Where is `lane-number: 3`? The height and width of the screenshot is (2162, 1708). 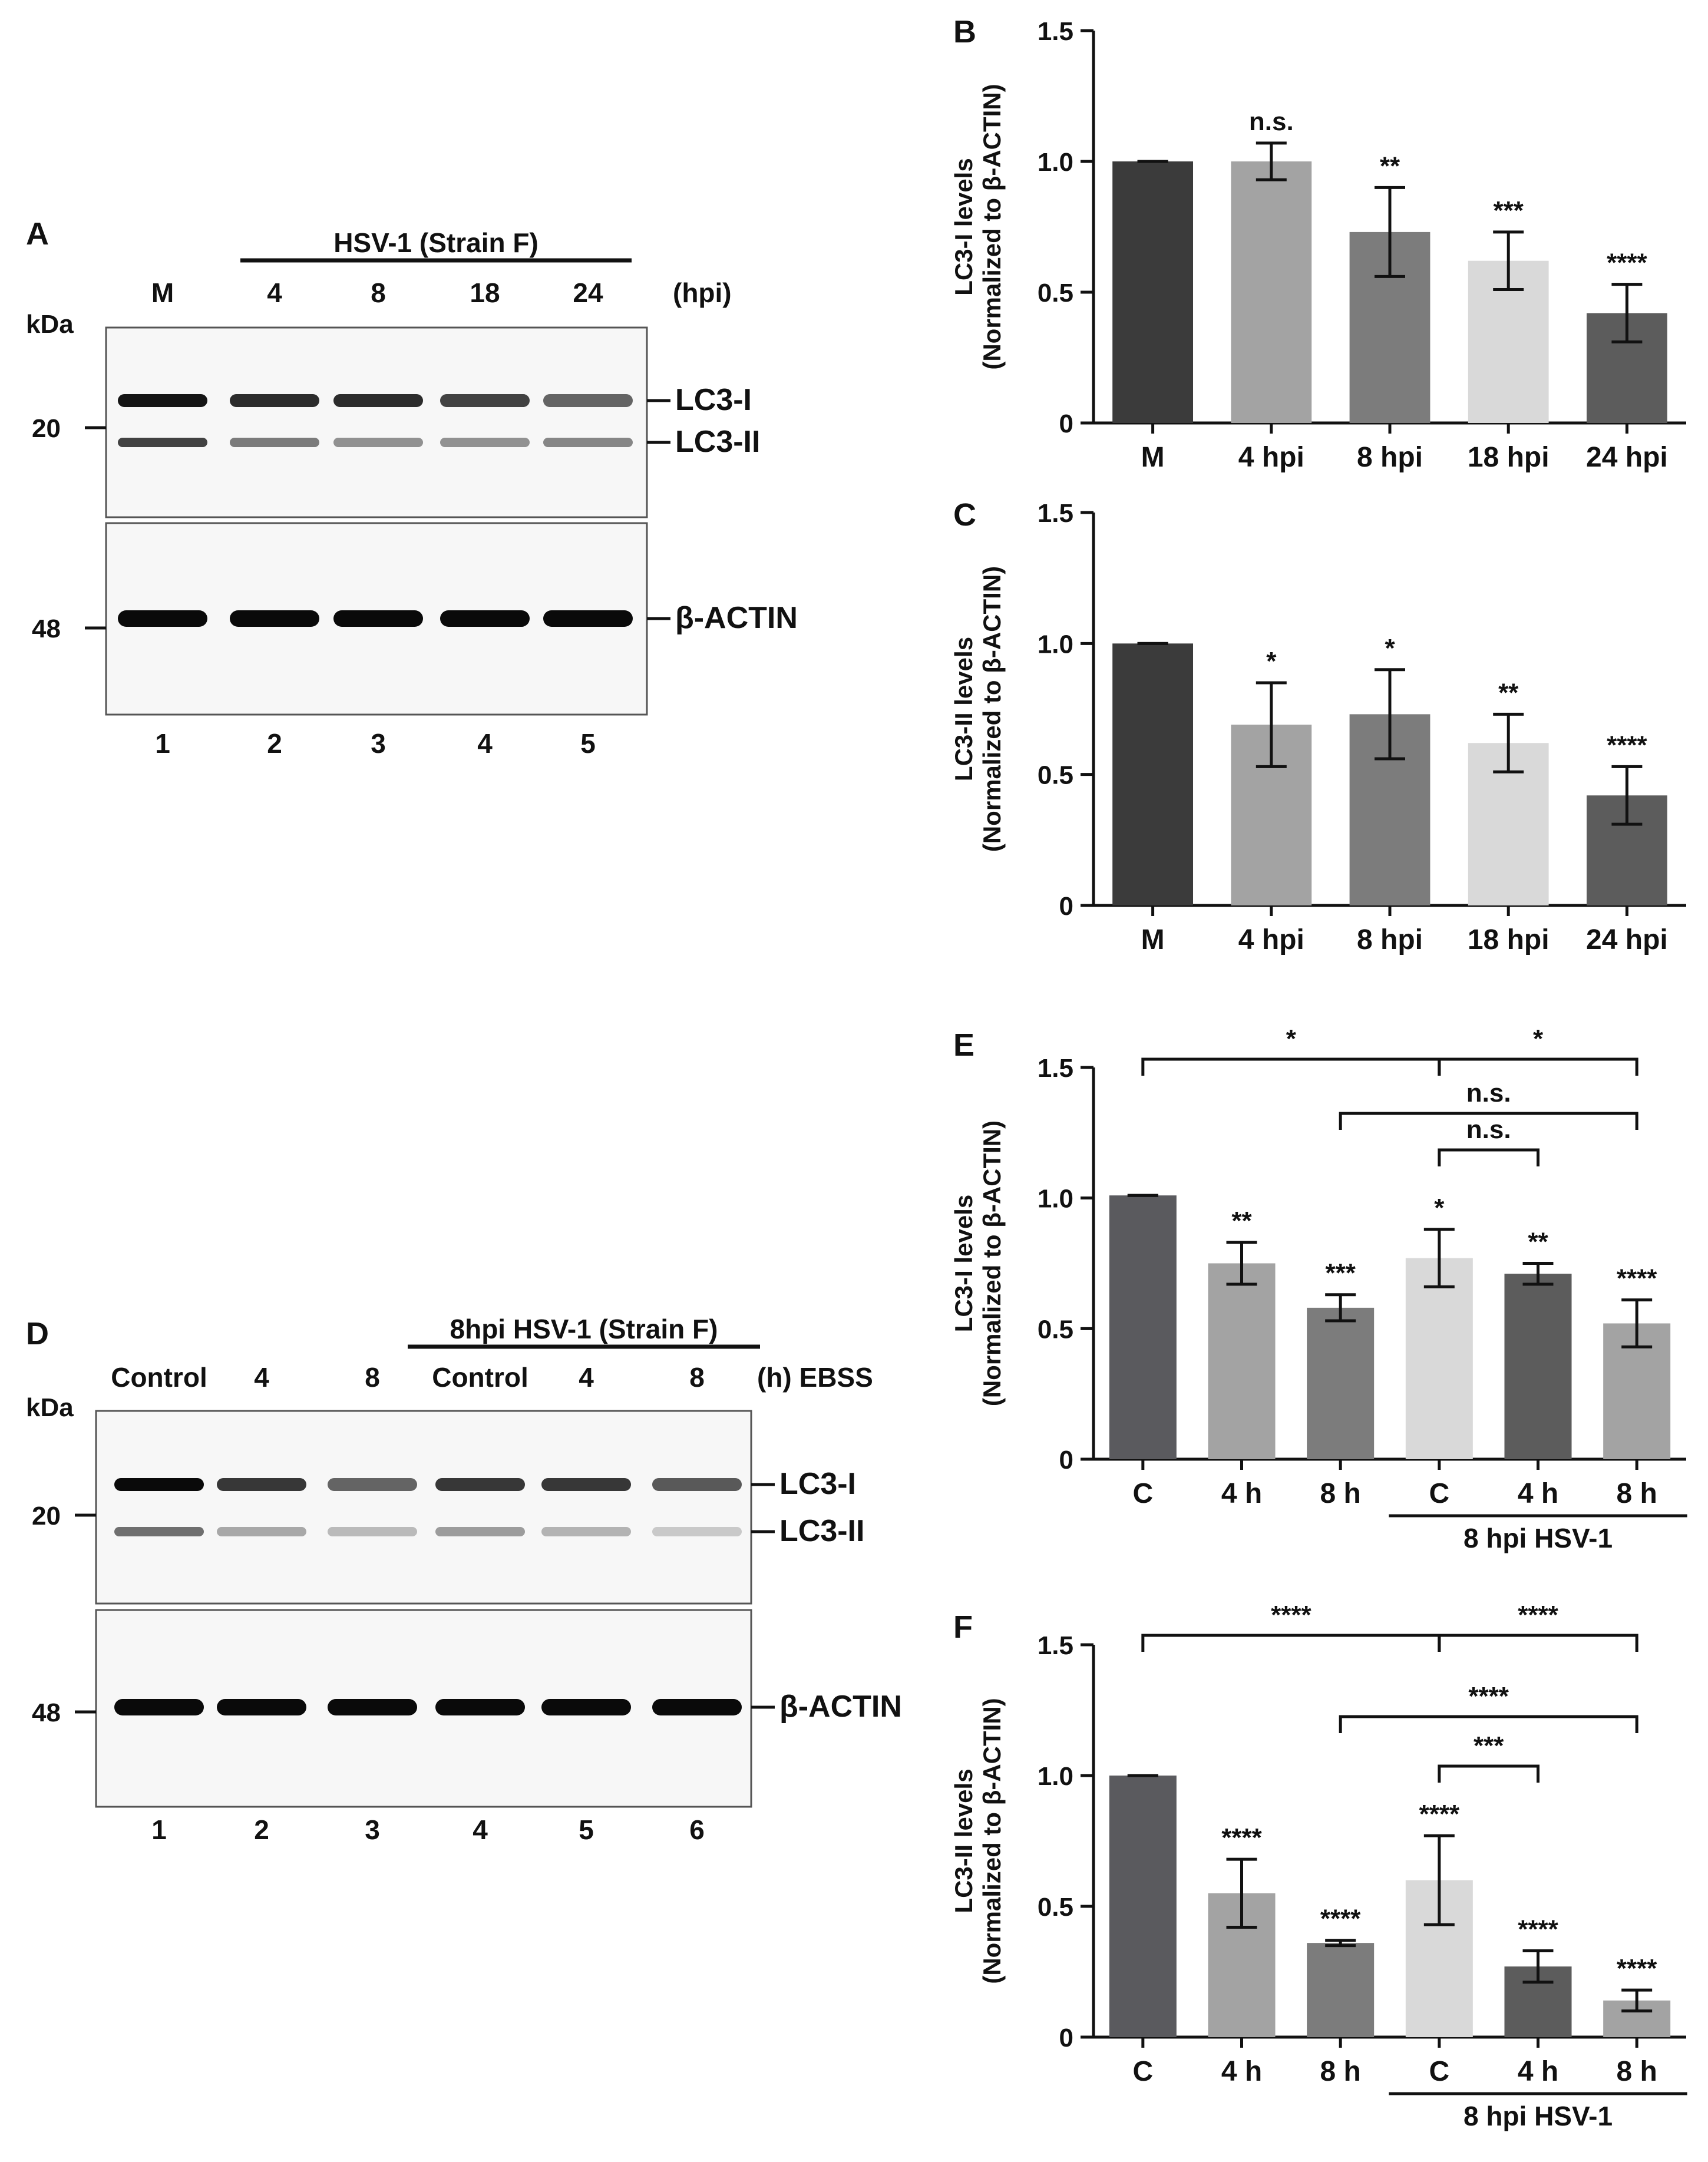
lane-number: 3 is located at coordinates (378, 743).